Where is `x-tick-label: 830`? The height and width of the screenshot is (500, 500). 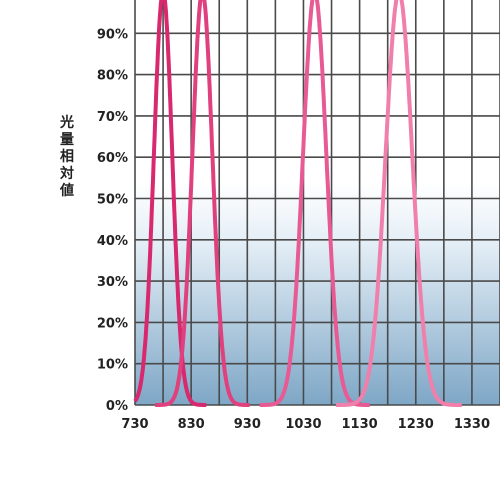 x-tick-label: 830 is located at coordinates (191, 424).